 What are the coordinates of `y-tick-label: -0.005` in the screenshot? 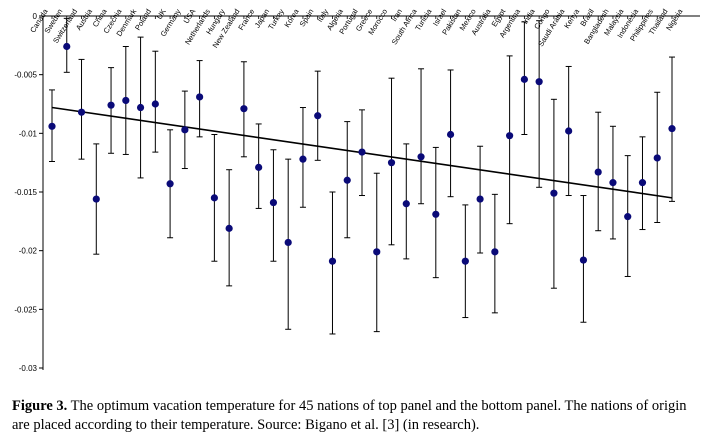 It's located at (25, 75).